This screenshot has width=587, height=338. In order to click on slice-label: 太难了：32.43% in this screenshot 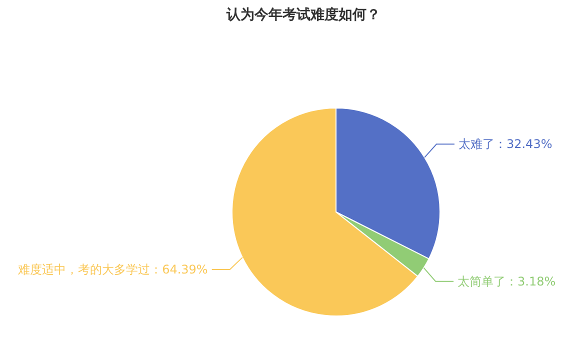, I will do `click(505, 144)`.